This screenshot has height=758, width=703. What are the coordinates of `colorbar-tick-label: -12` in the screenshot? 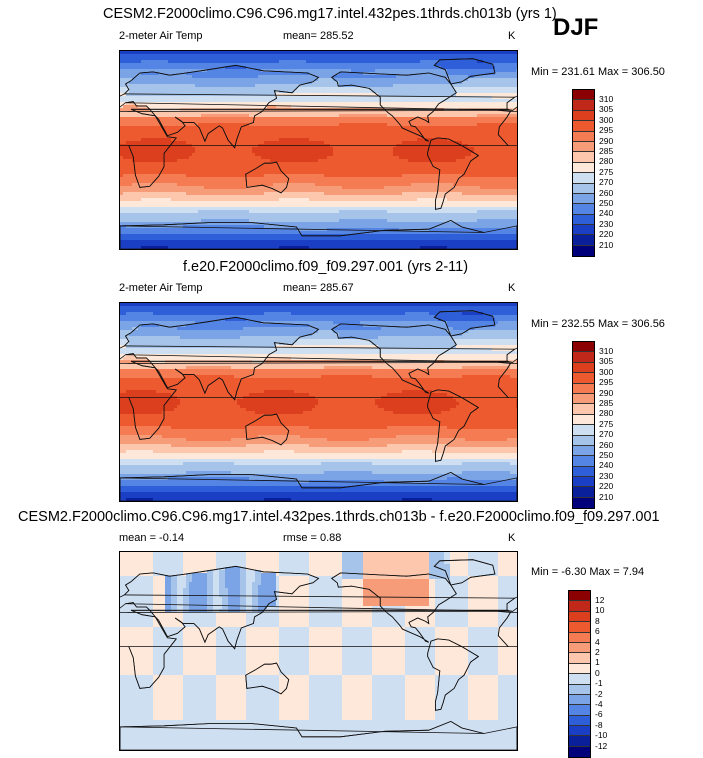 It's located at (601, 746).